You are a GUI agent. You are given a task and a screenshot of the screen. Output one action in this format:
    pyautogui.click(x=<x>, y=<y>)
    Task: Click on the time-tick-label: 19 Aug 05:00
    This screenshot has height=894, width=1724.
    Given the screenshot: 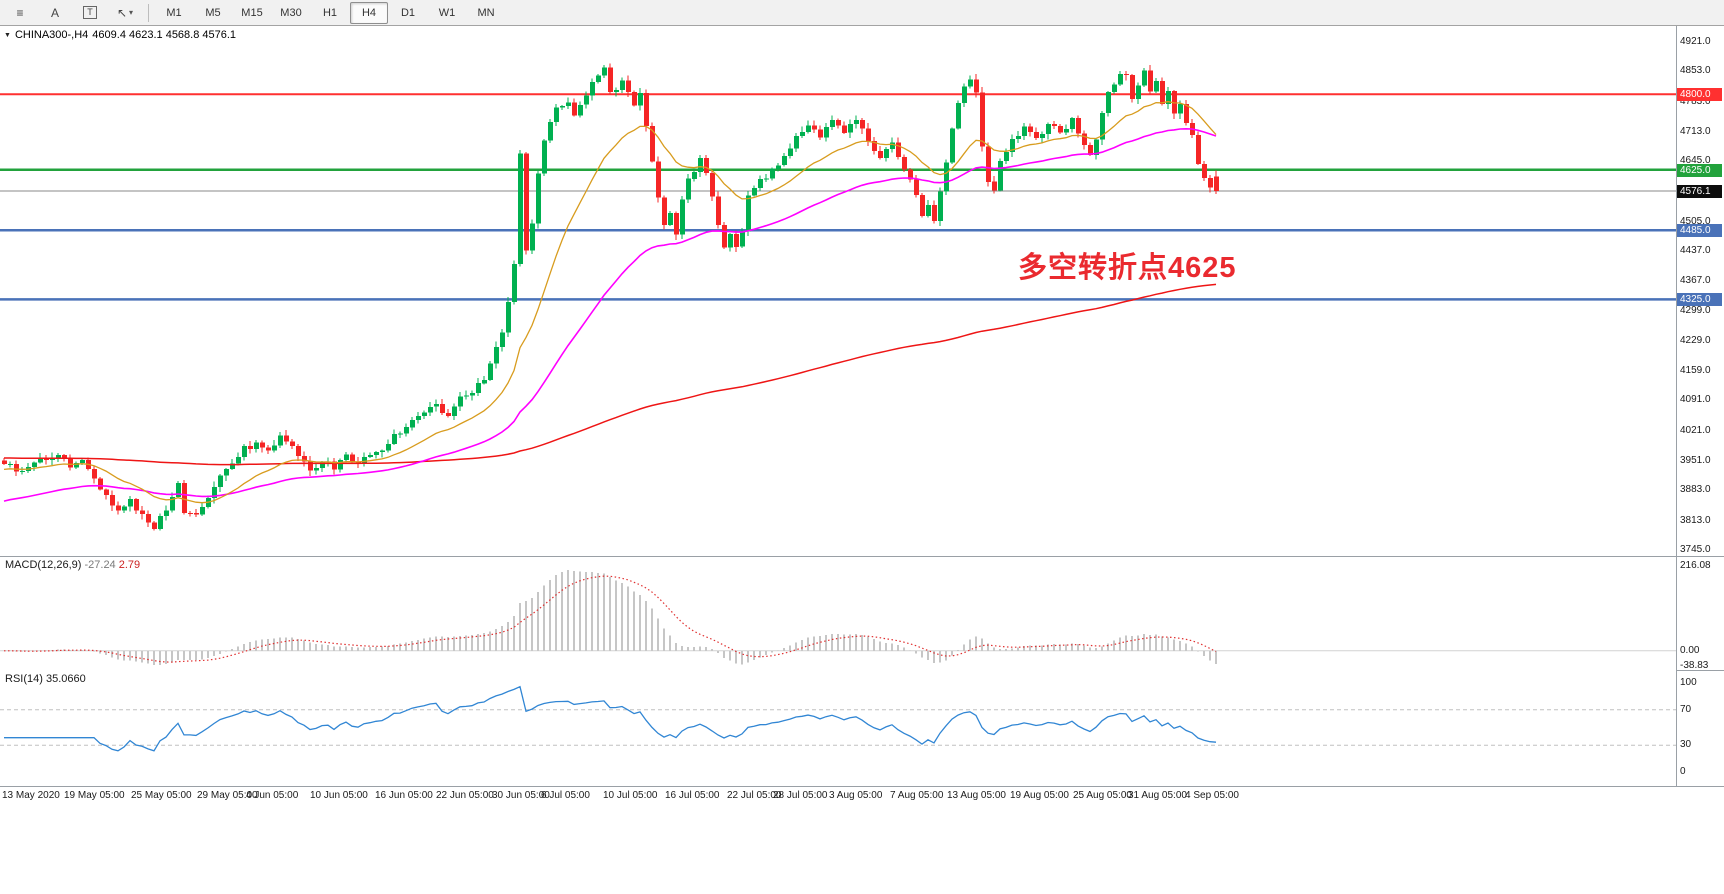 What is the action you would take?
    pyautogui.click(x=1039, y=795)
    